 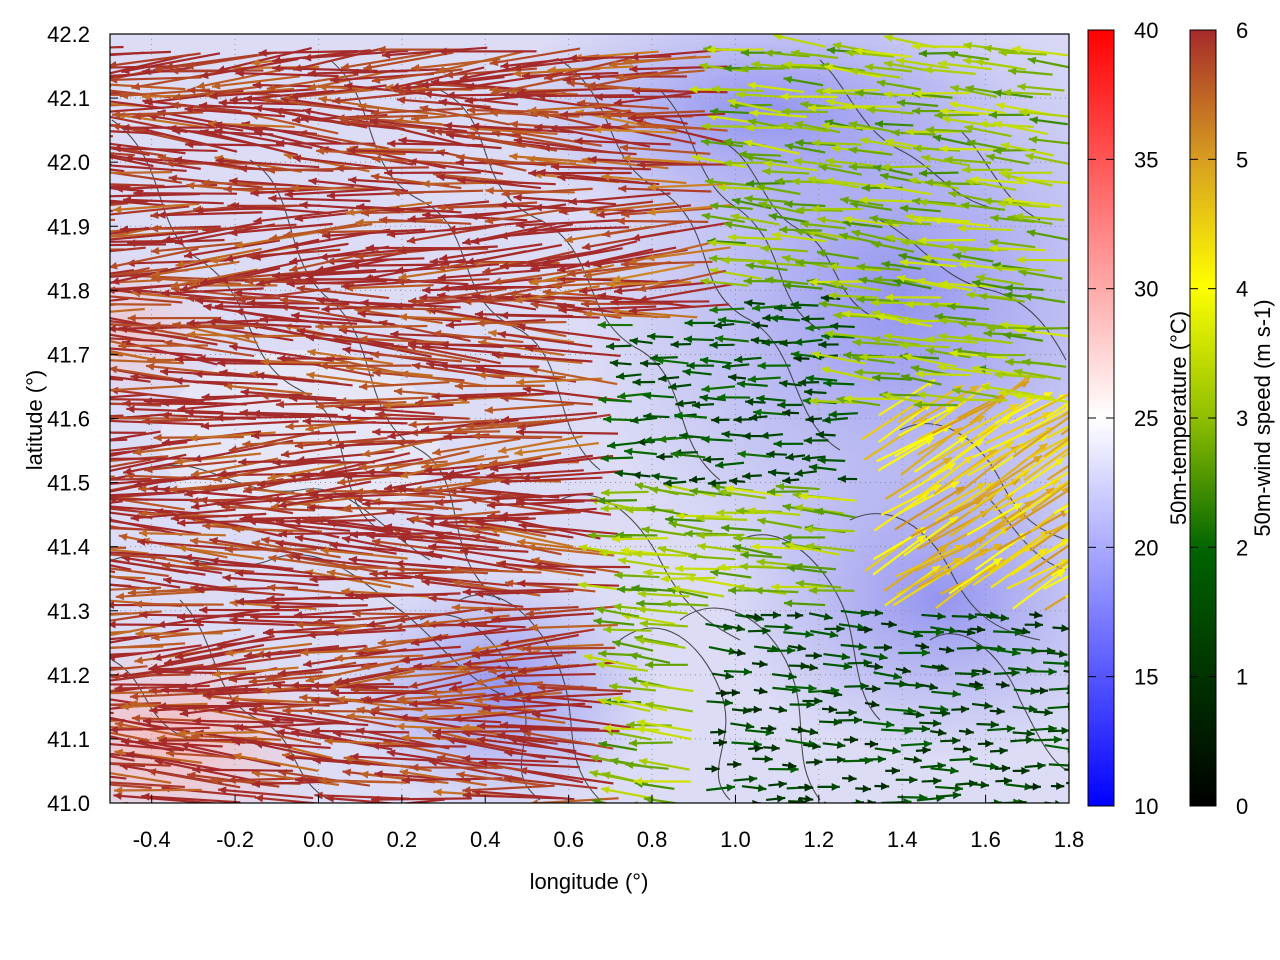 What do you see at coordinates (1146, 159) in the screenshot?
I see `temperature-colorbar-tick-label: 35` at bounding box center [1146, 159].